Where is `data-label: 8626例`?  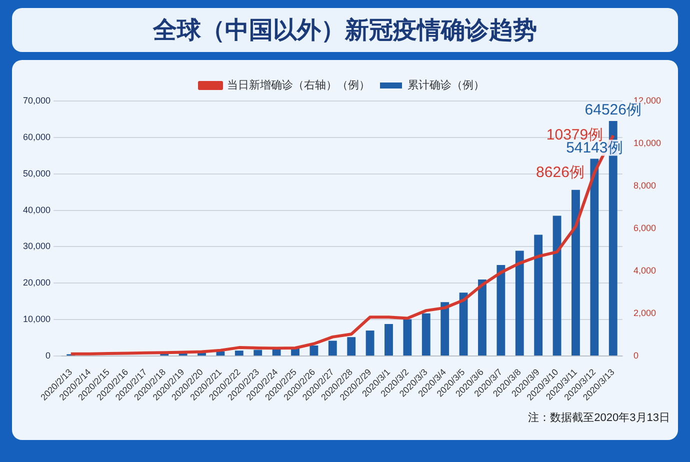 data-label: 8626例 is located at coordinates (560, 172).